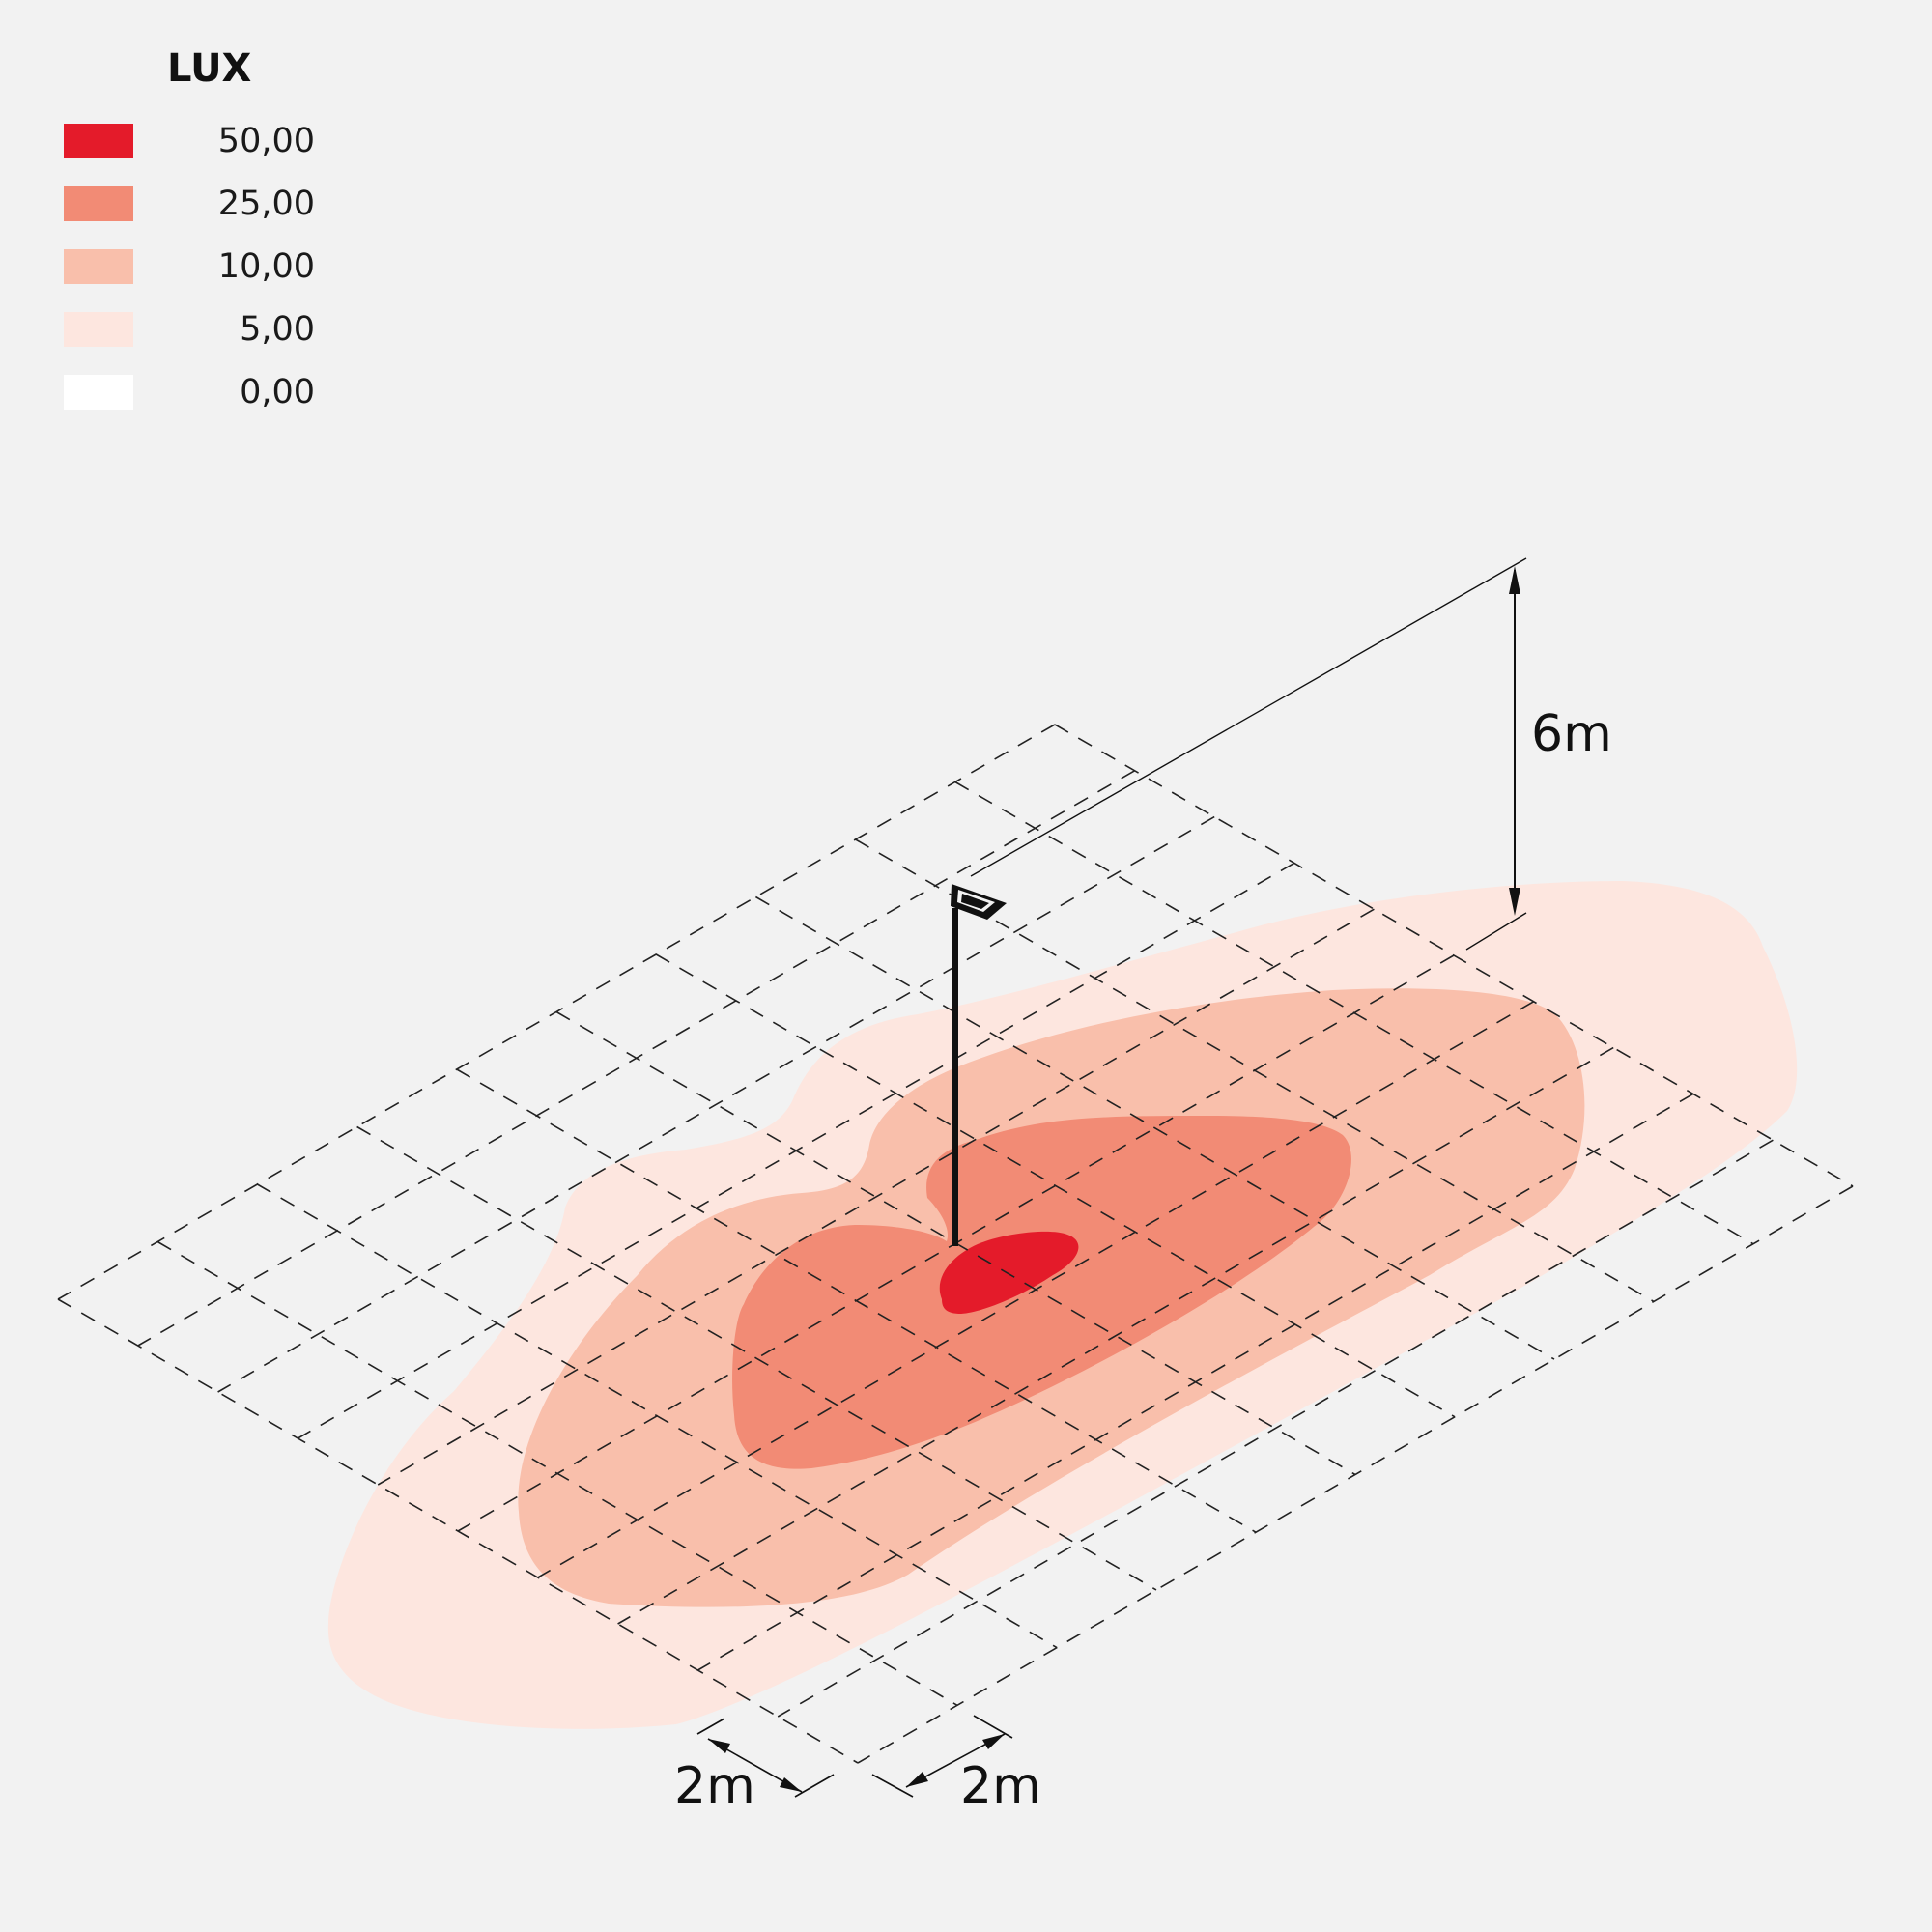 The width and height of the screenshot is (1932, 1932). Describe the element at coordinates (1571, 734) in the screenshot. I see `height-label: 6m` at that location.